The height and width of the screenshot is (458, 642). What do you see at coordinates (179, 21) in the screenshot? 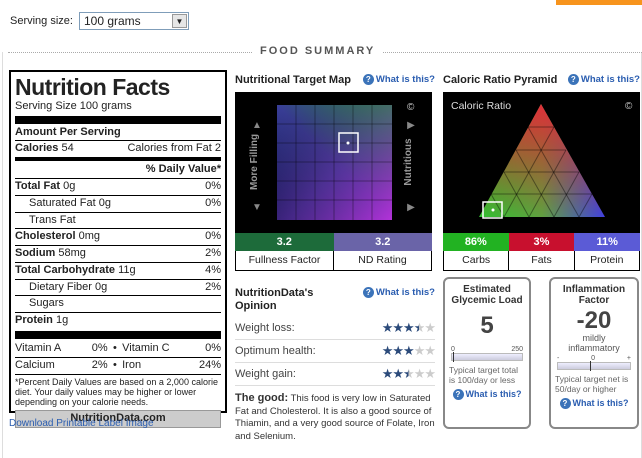
I see `chevron-down-icon: ▼` at bounding box center [179, 21].